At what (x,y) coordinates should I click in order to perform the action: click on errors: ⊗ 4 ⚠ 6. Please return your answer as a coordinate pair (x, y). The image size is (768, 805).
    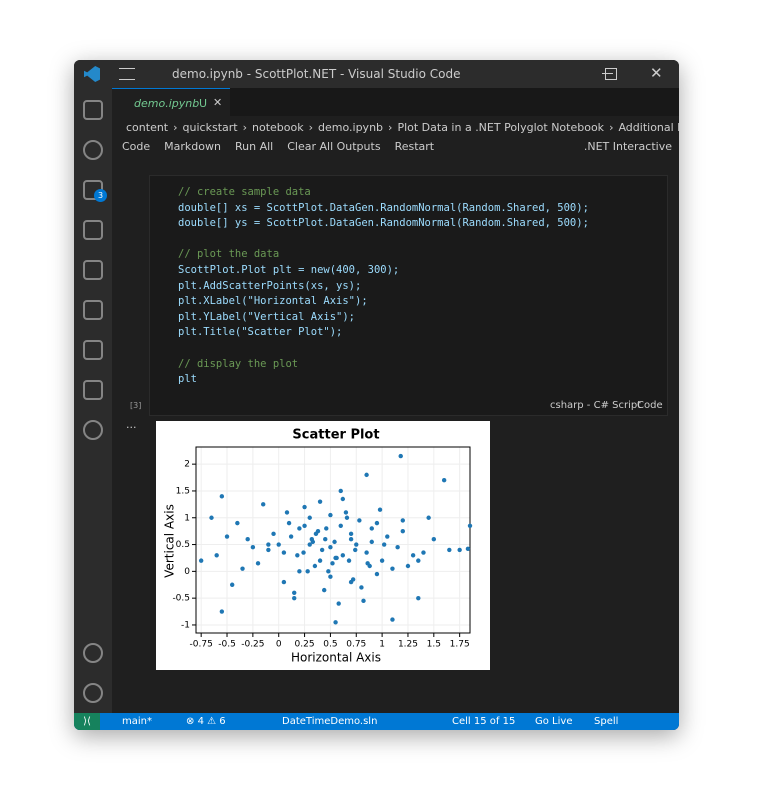
    Looking at the image, I should click on (206, 721).